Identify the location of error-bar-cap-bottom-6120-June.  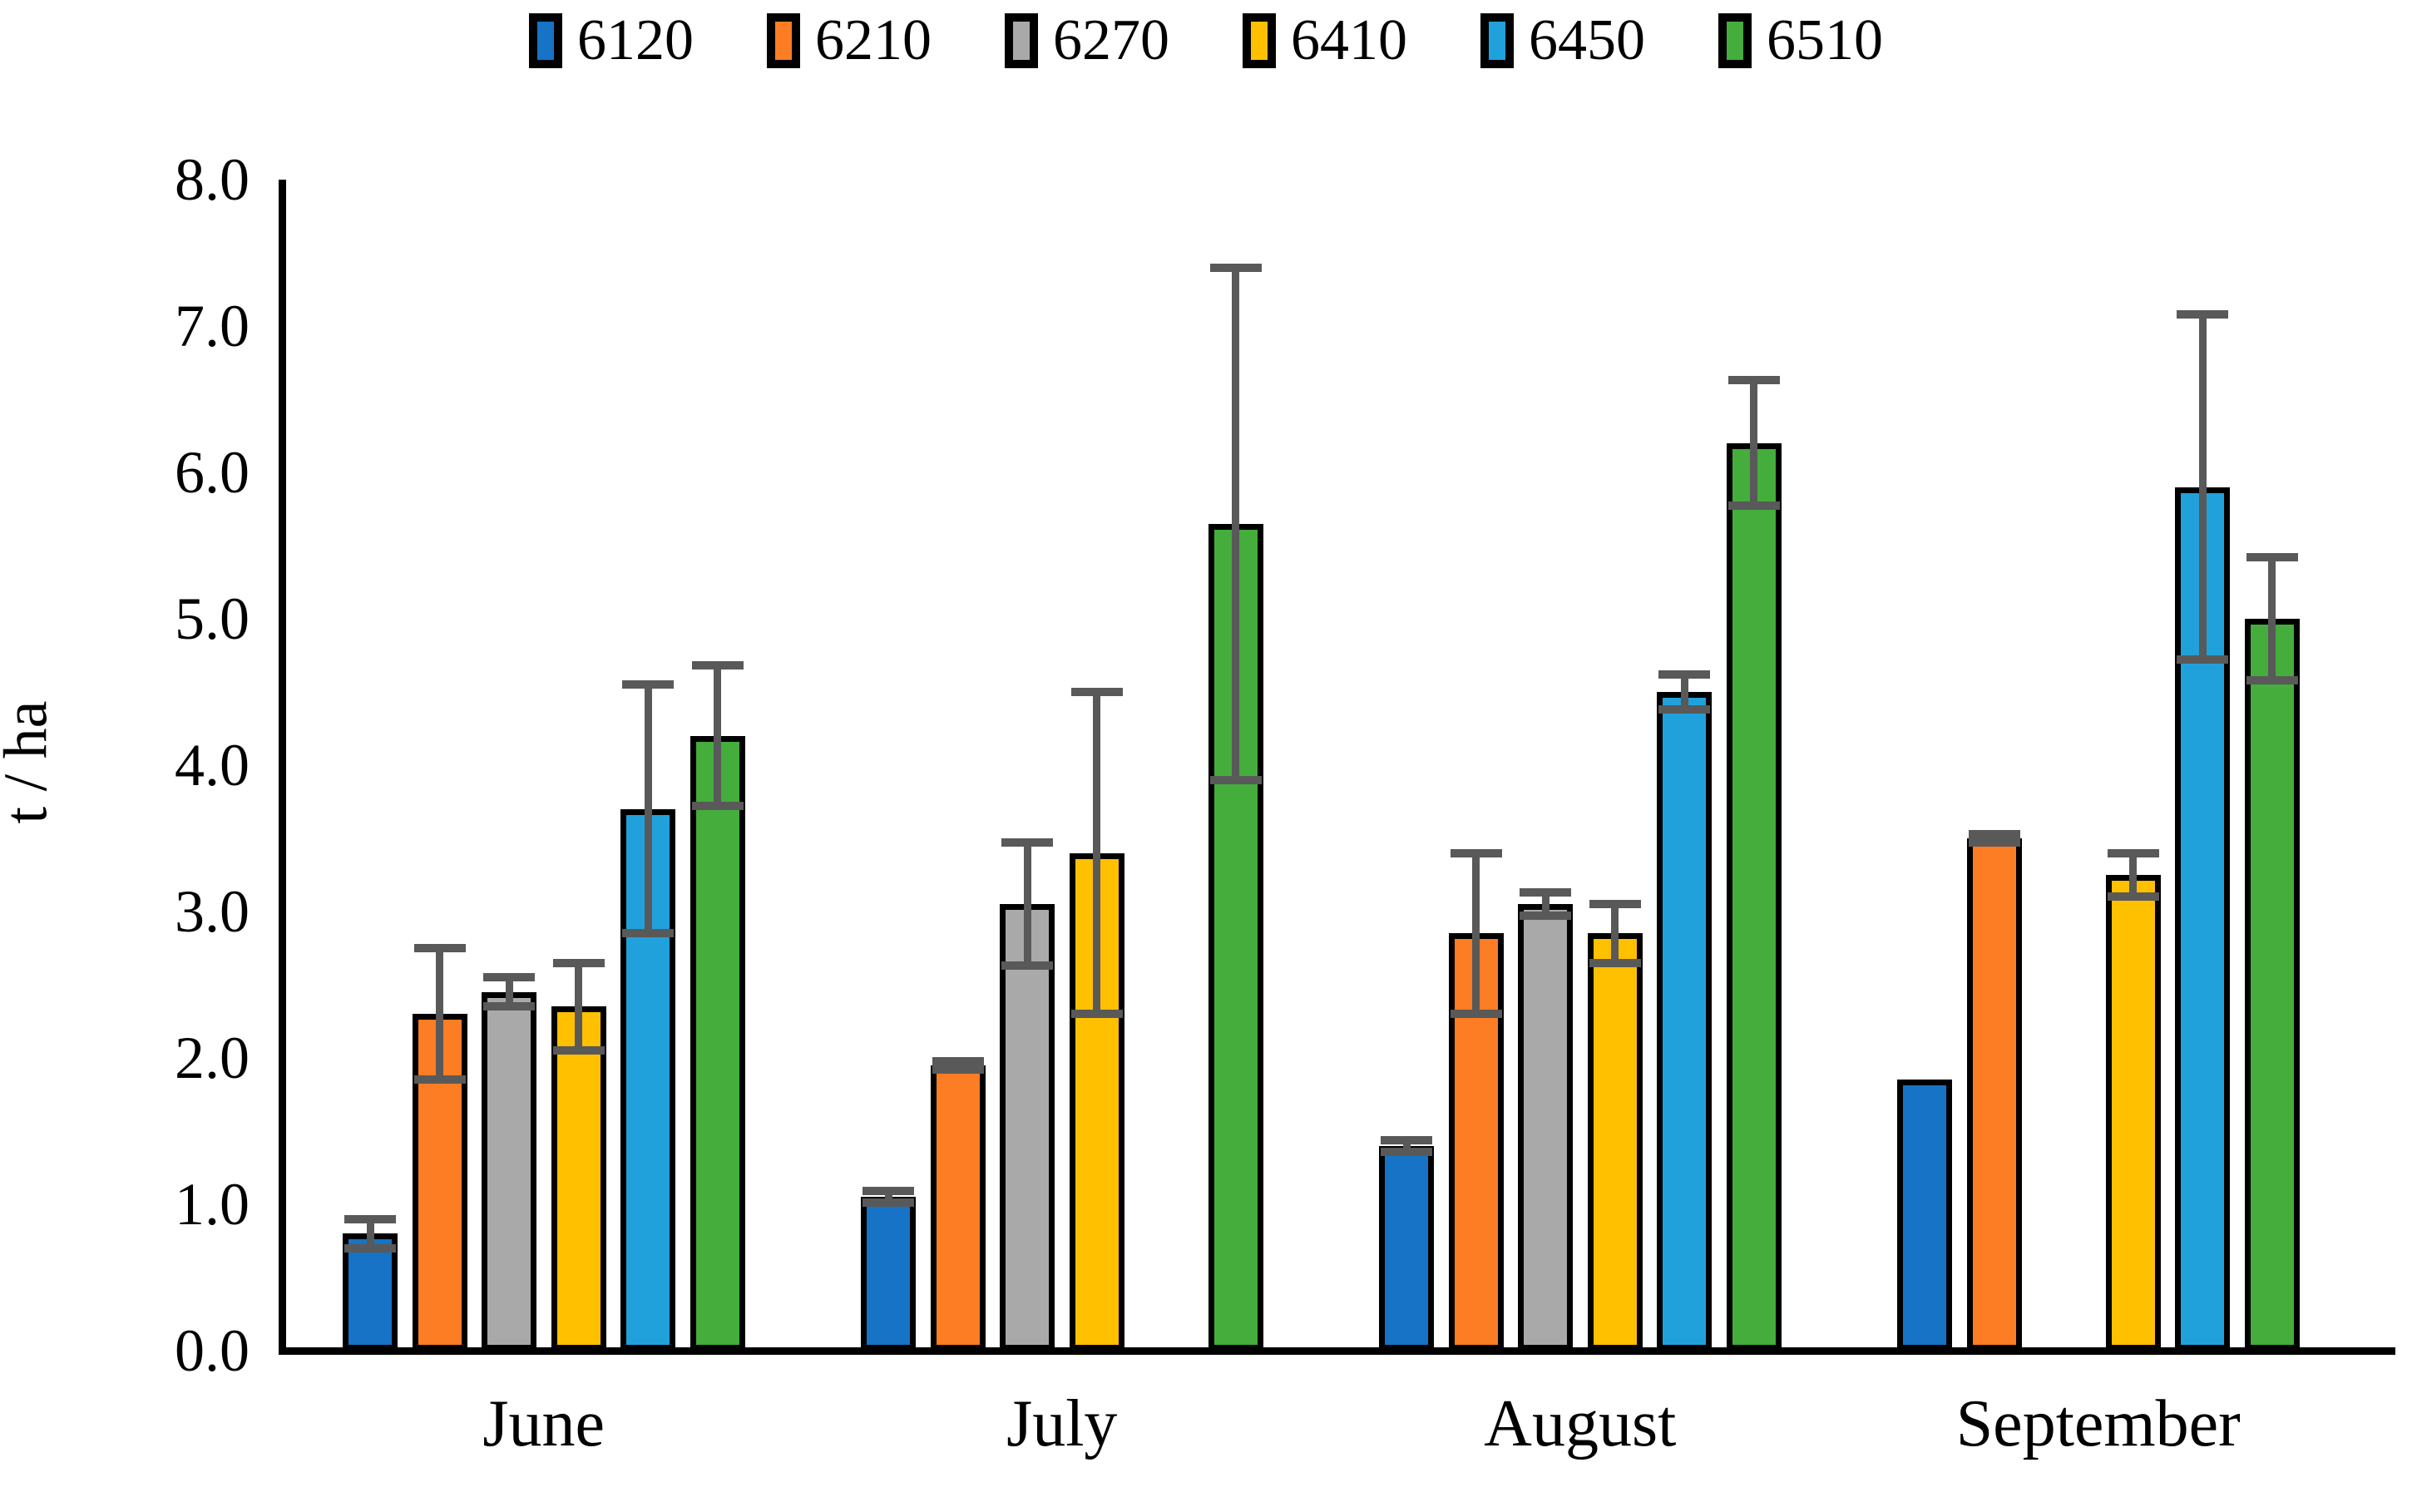
(370, 1248).